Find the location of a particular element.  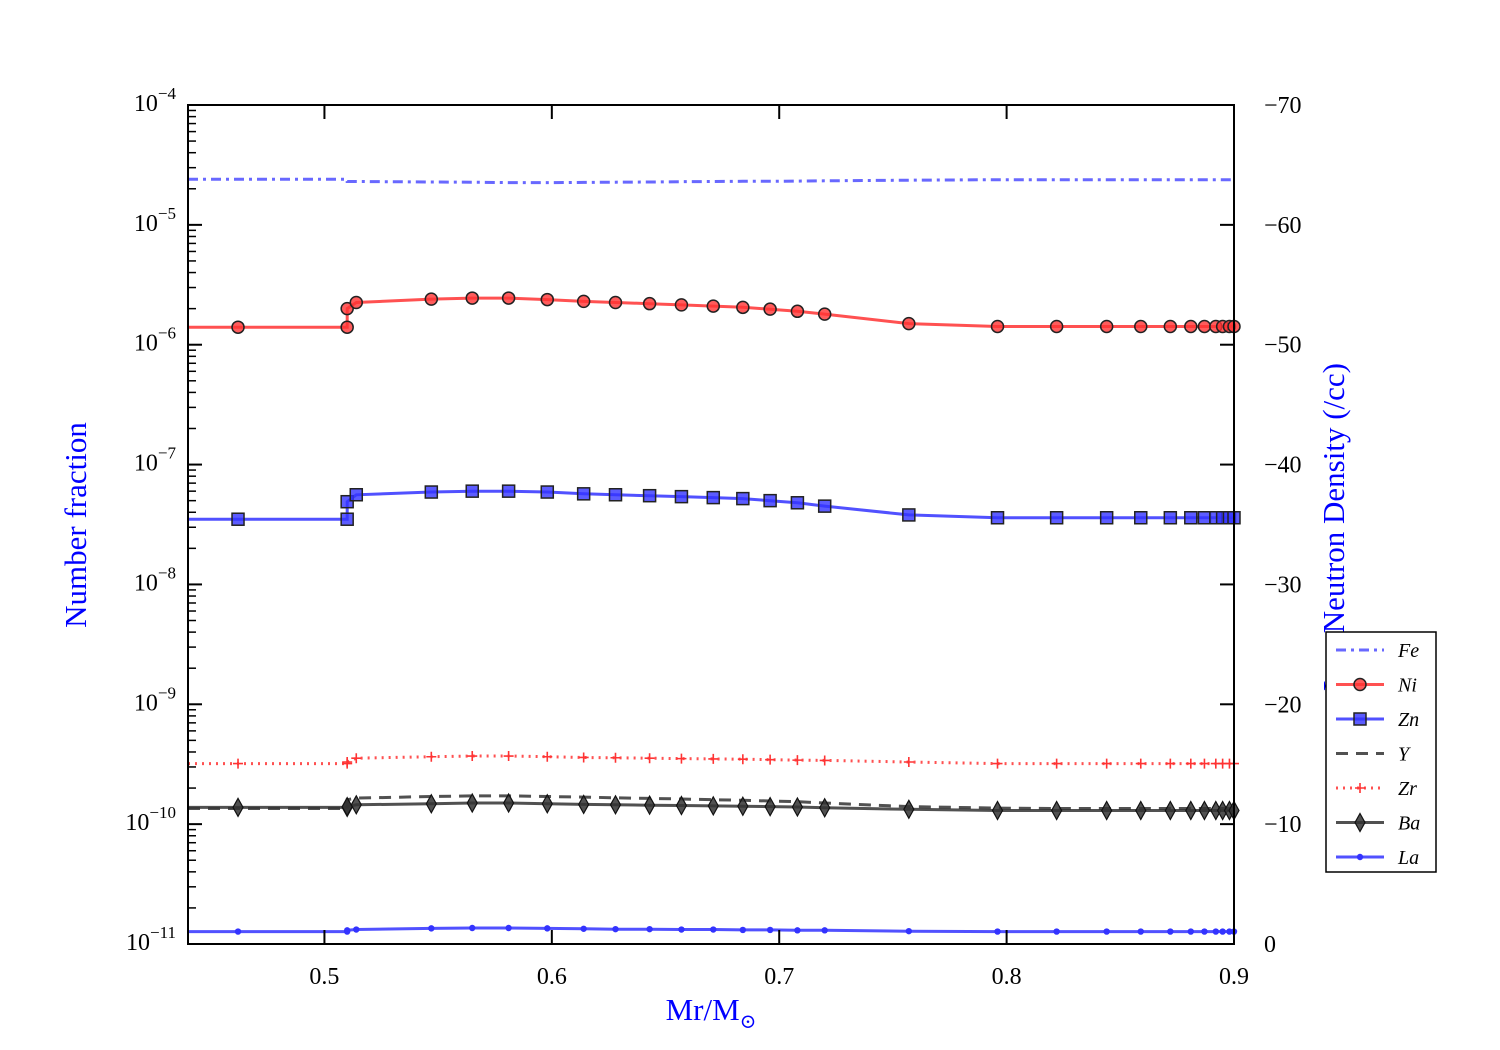

legend-label-La: La is located at coordinates (1408, 858).